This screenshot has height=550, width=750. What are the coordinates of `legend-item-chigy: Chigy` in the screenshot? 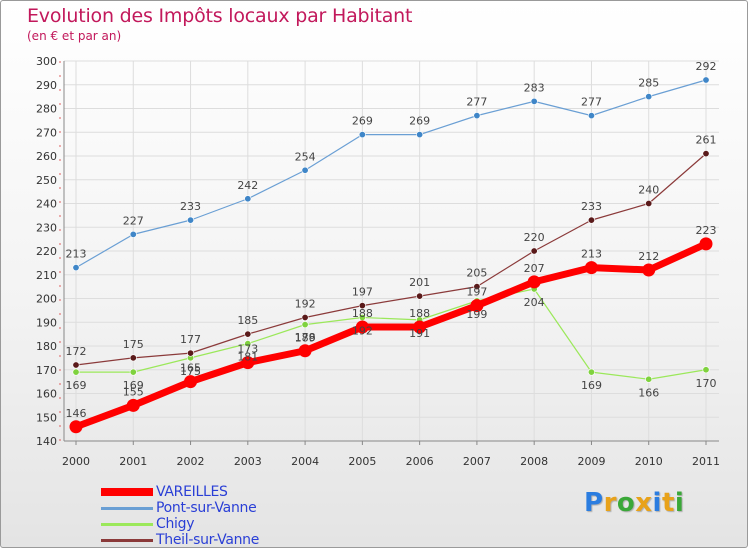 It's located at (180, 524).